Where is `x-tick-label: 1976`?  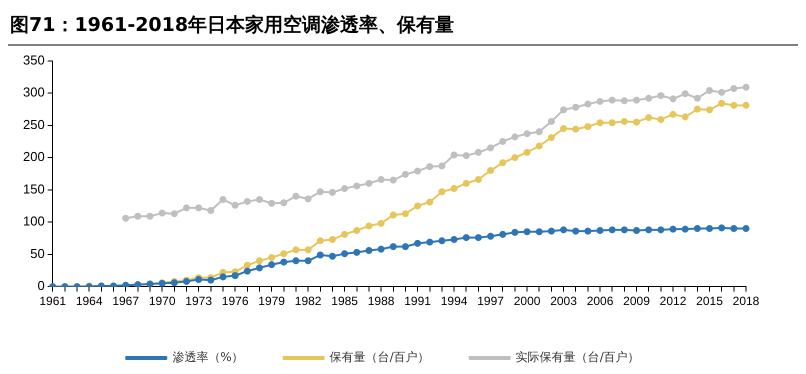
x-tick-label: 1976 is located at coordinates (235, 301).